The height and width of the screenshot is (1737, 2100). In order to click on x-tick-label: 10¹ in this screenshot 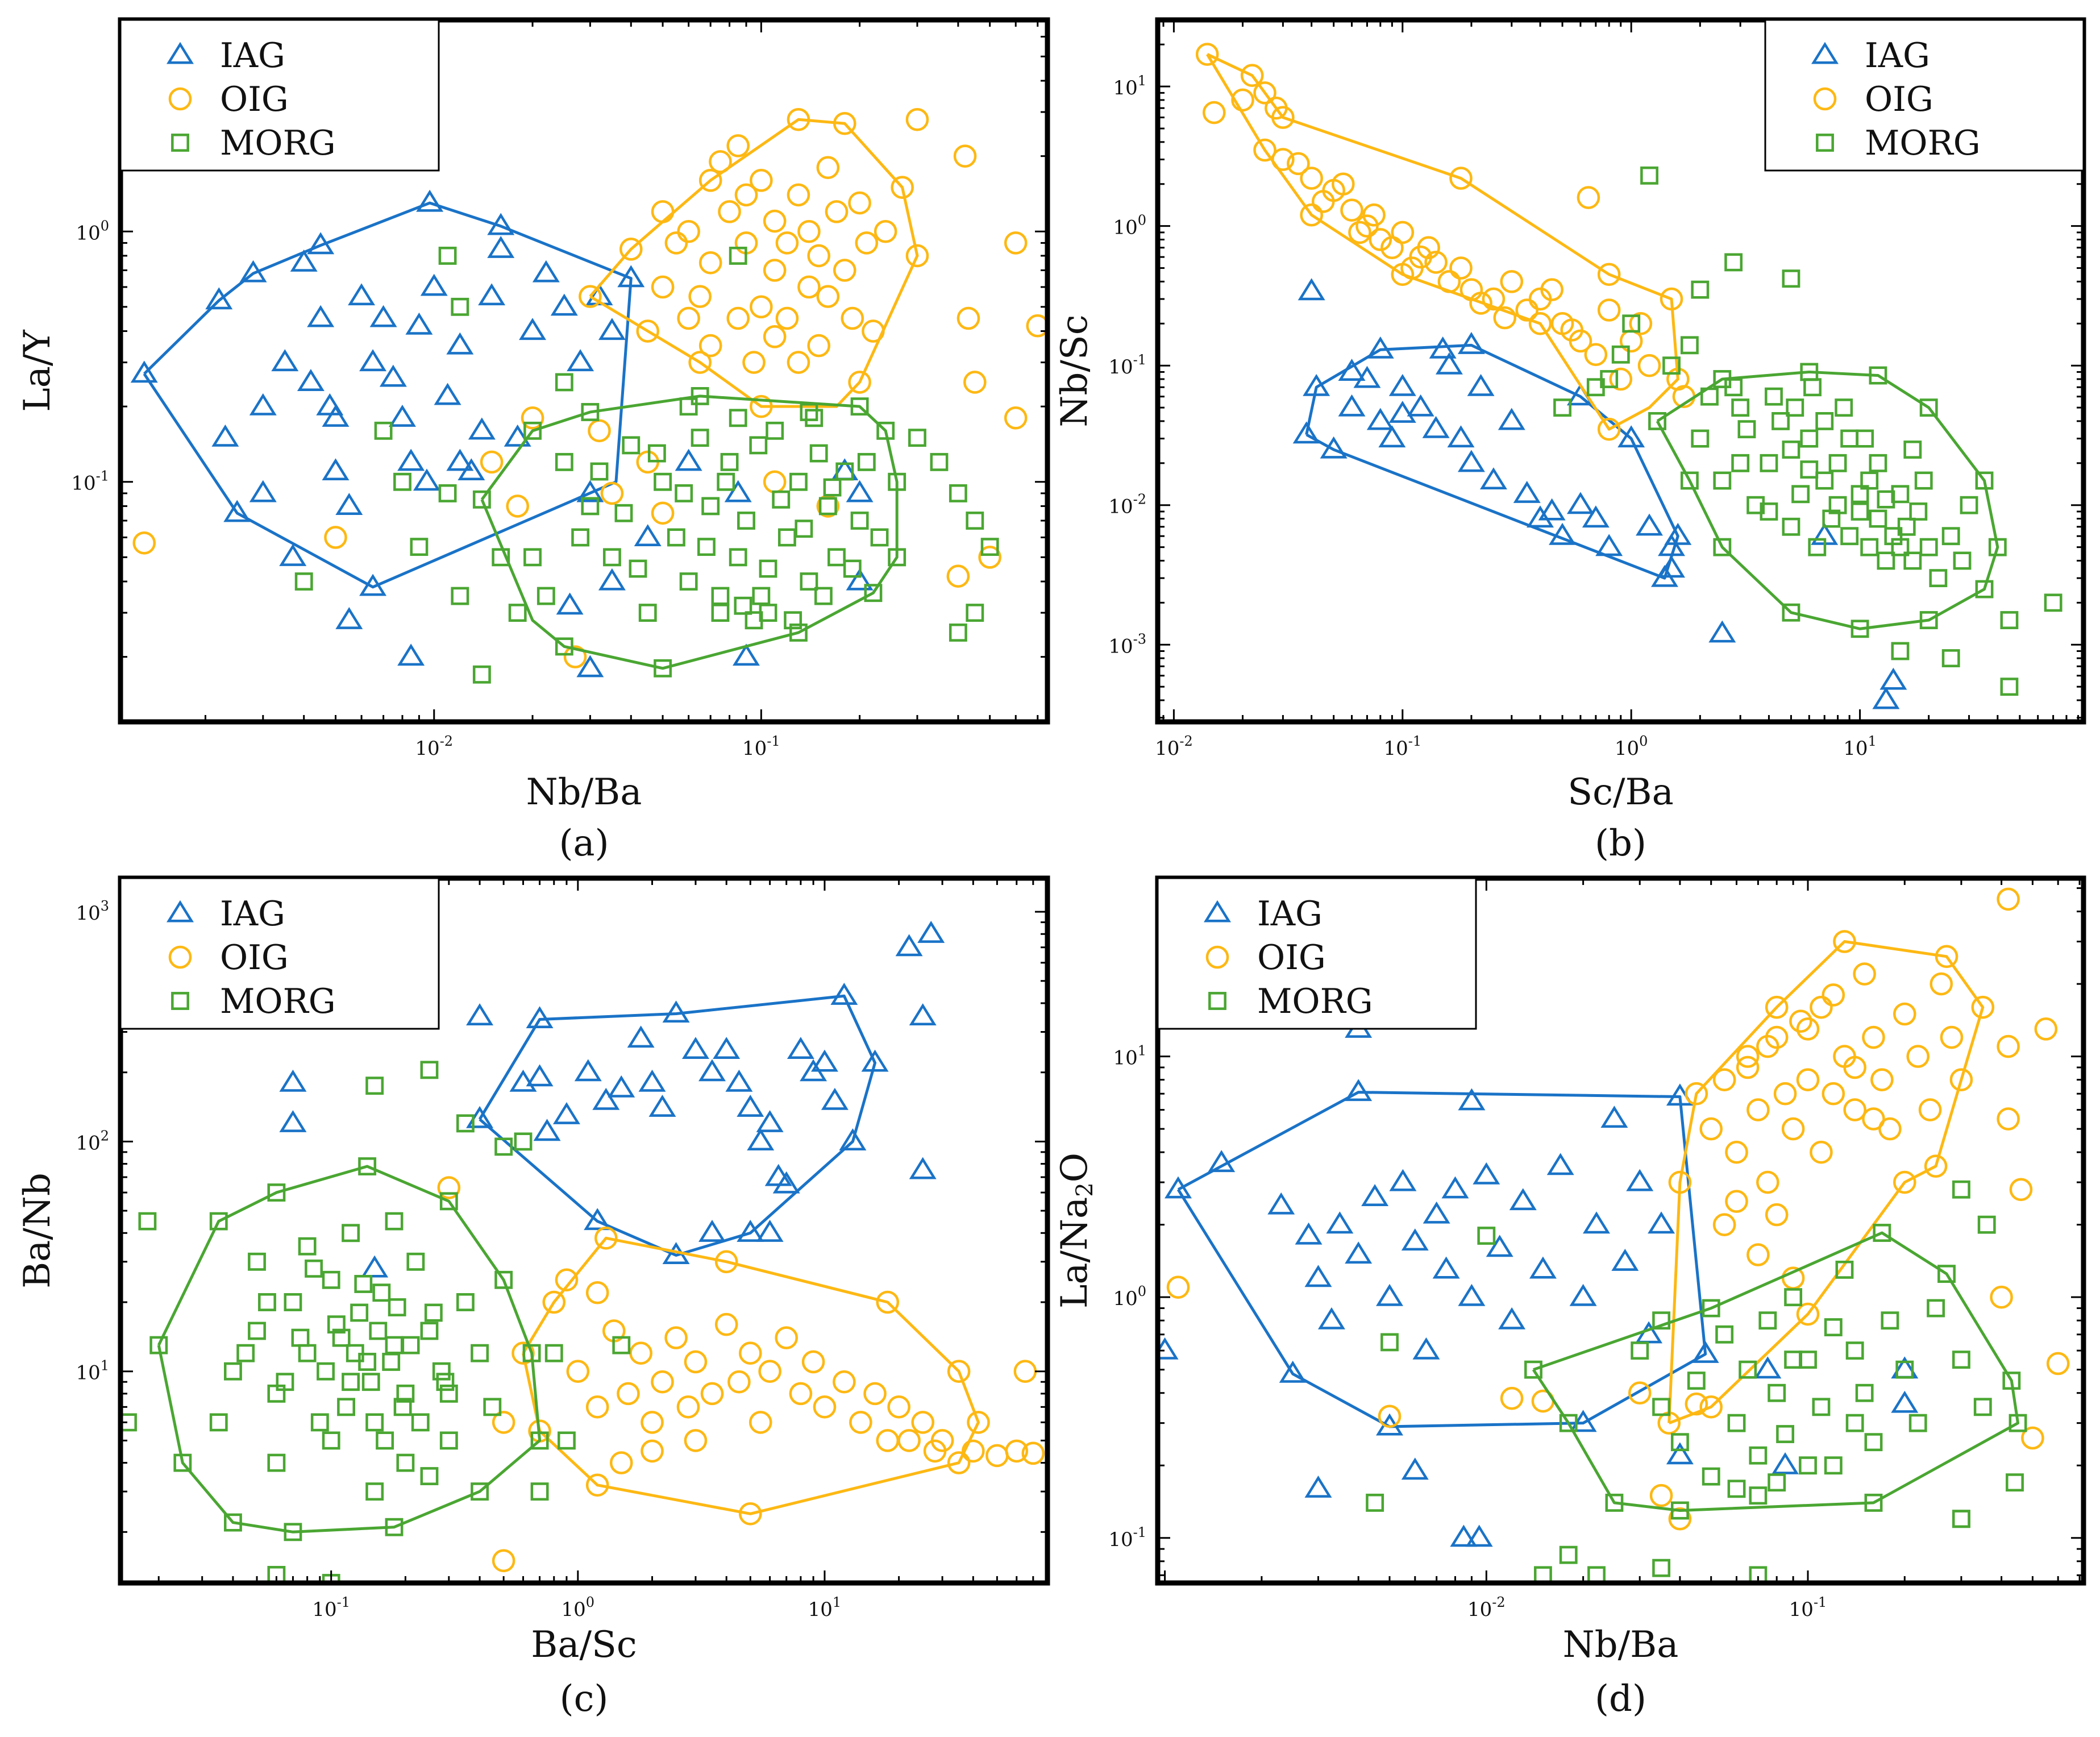, I will do `click(1860, 746)`.